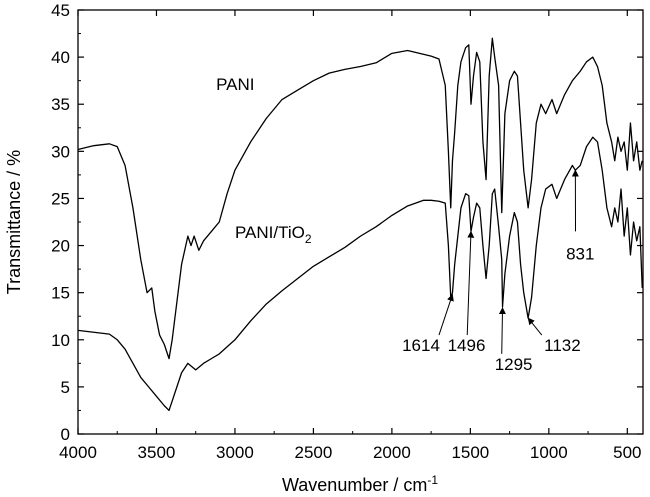 This screenshot has width=650, height=497. What do you see at coordinates (14, 222) in the screenshot?
I see `y-axis-title: Transmittance / %` at bounding box center [14, 222].